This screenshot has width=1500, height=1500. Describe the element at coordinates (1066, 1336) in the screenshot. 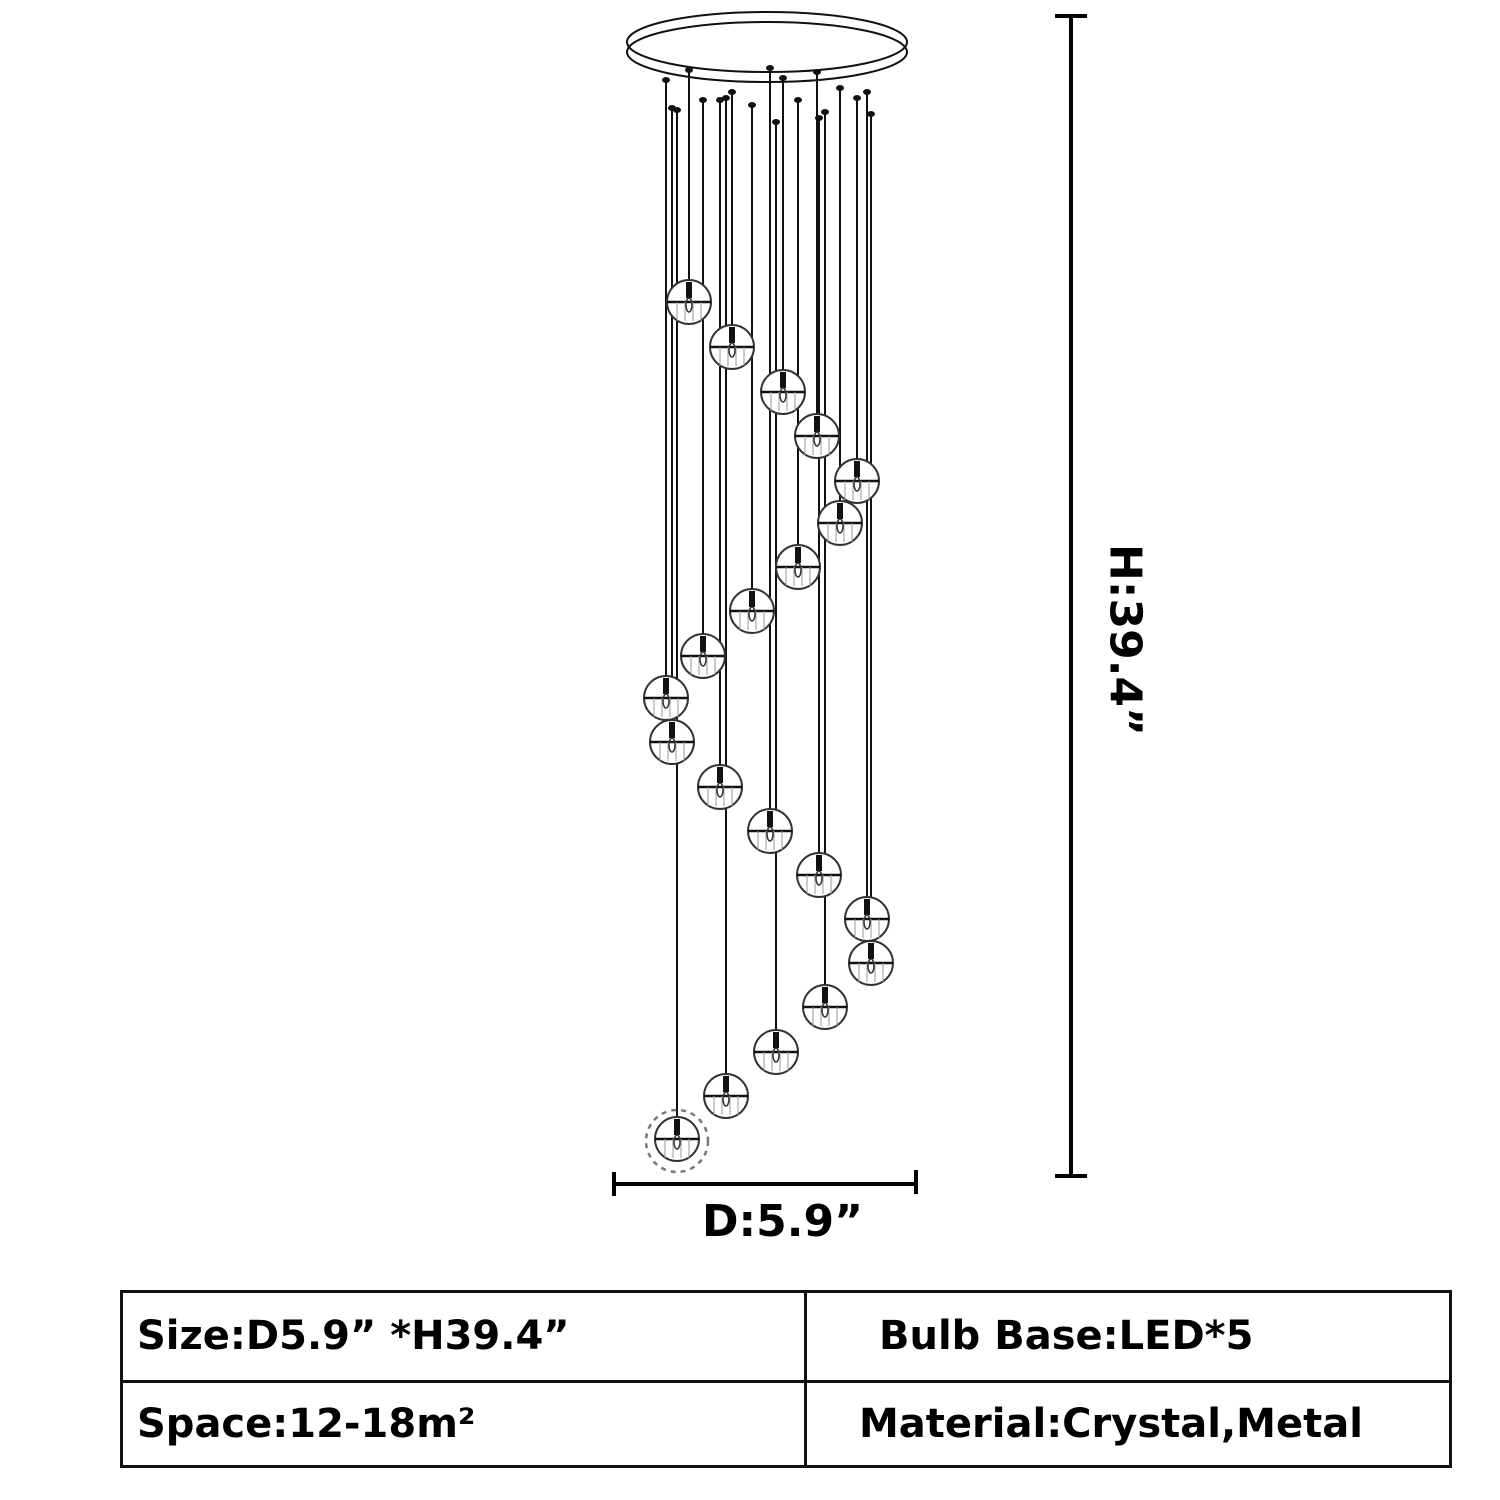

I see `spec-bulb-base: Bulb Base:LED*5` at that location.